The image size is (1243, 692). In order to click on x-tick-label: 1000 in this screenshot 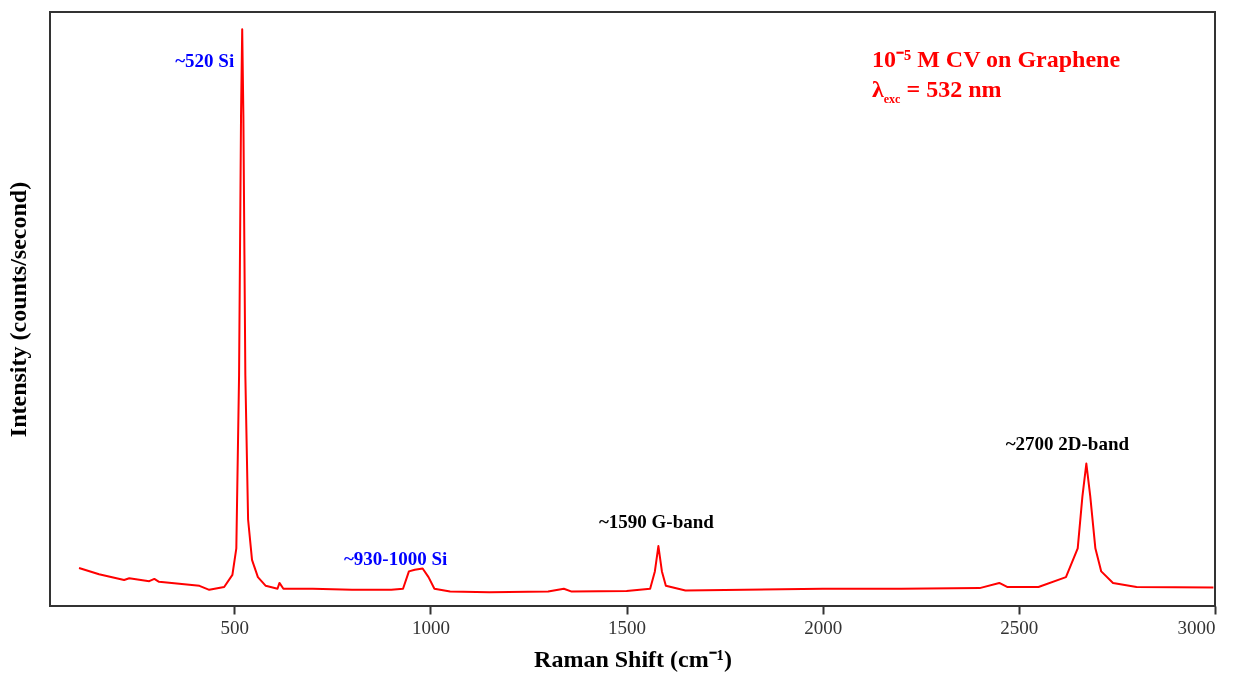, I will do `click(430, 627)`.